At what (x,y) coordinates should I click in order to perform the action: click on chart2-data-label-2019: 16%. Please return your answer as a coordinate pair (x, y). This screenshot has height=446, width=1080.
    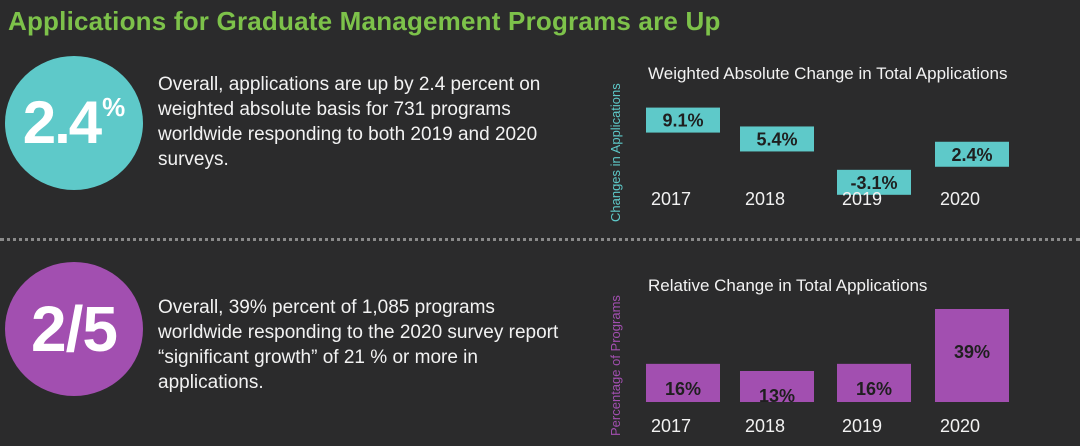
    Looking at the image, I should click on (874, 389).